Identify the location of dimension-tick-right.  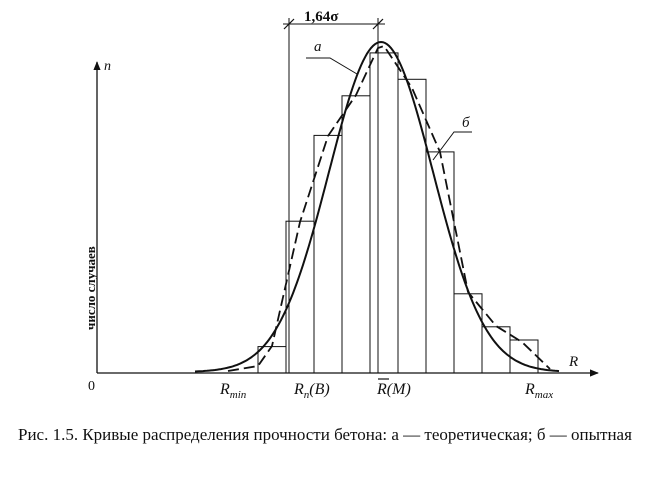
(378, 24).